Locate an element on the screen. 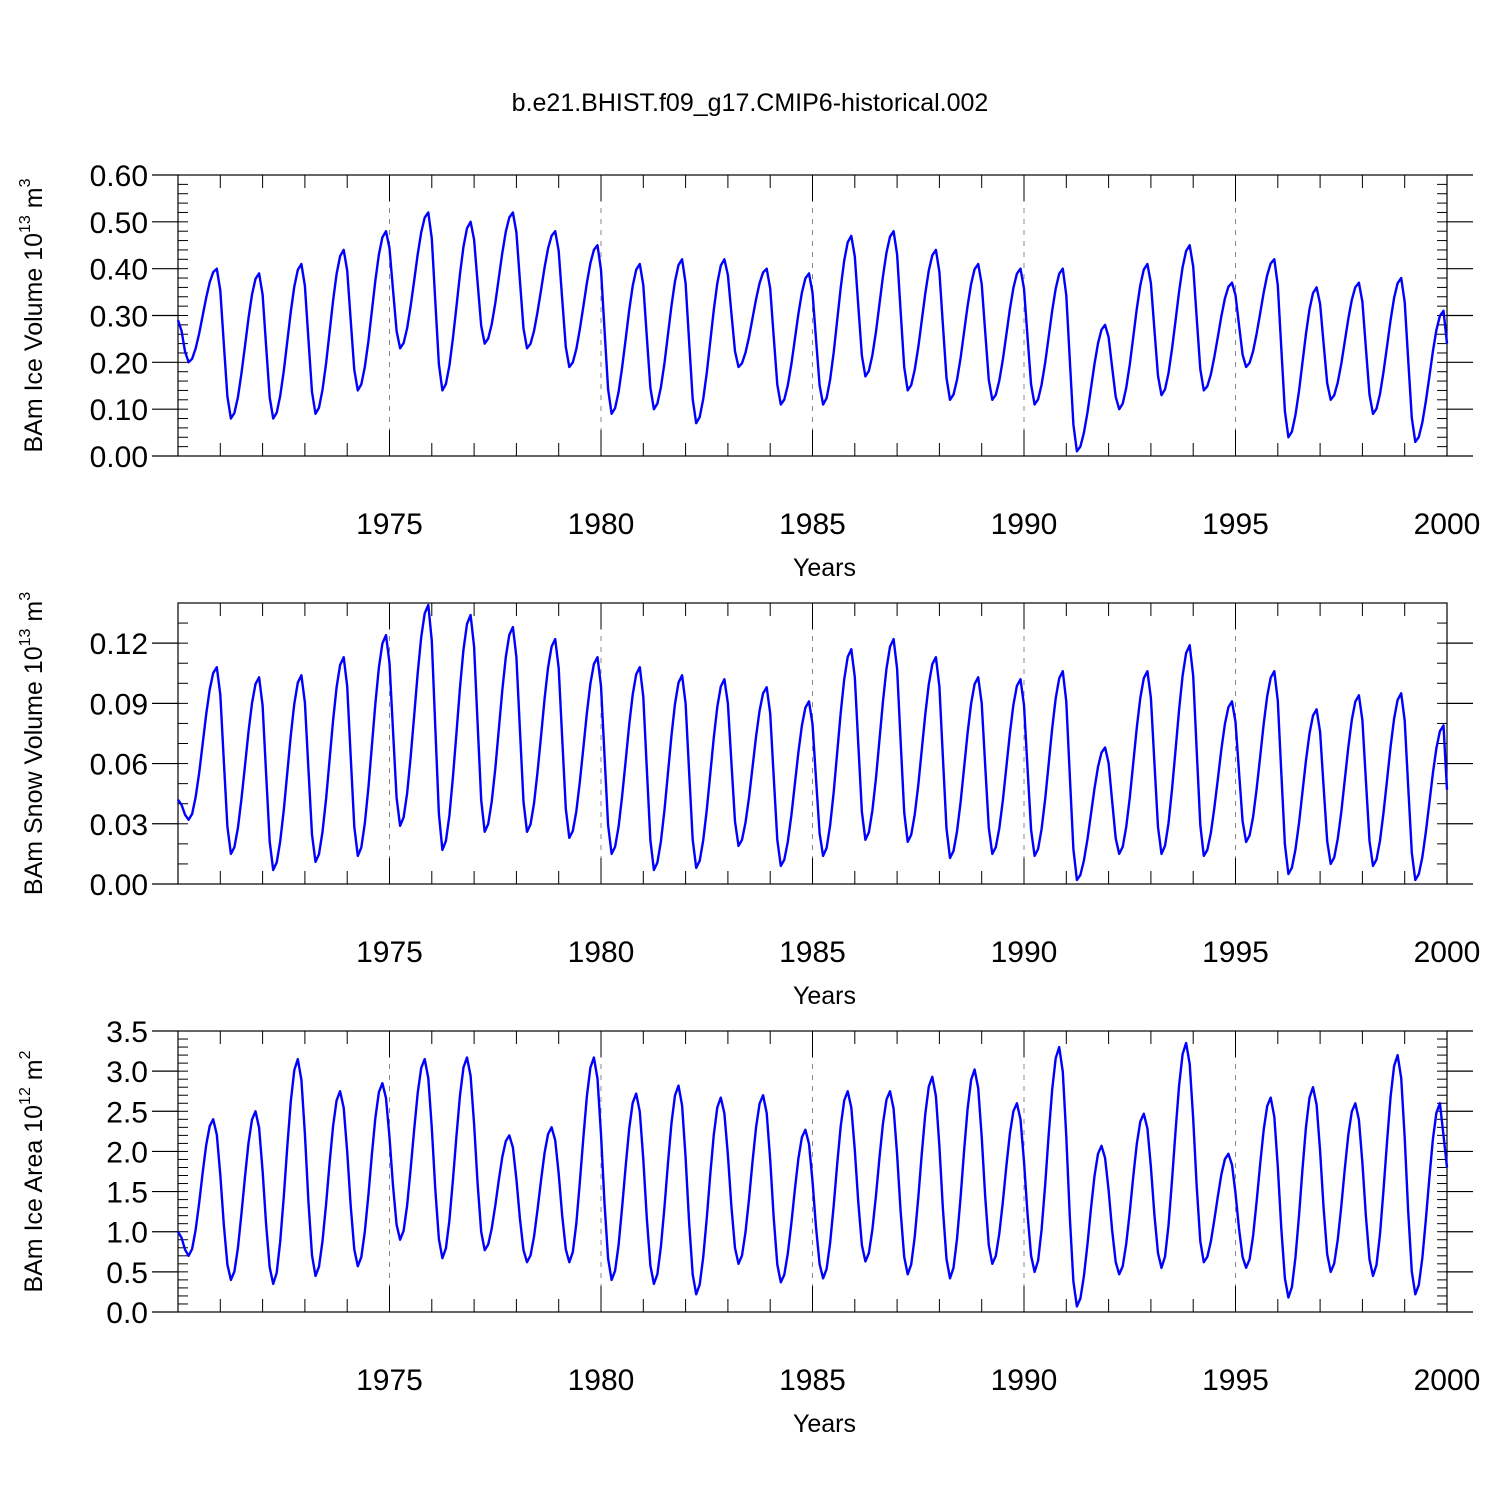  y-tick-label: 0.50 is located at coordinates (119, 223).